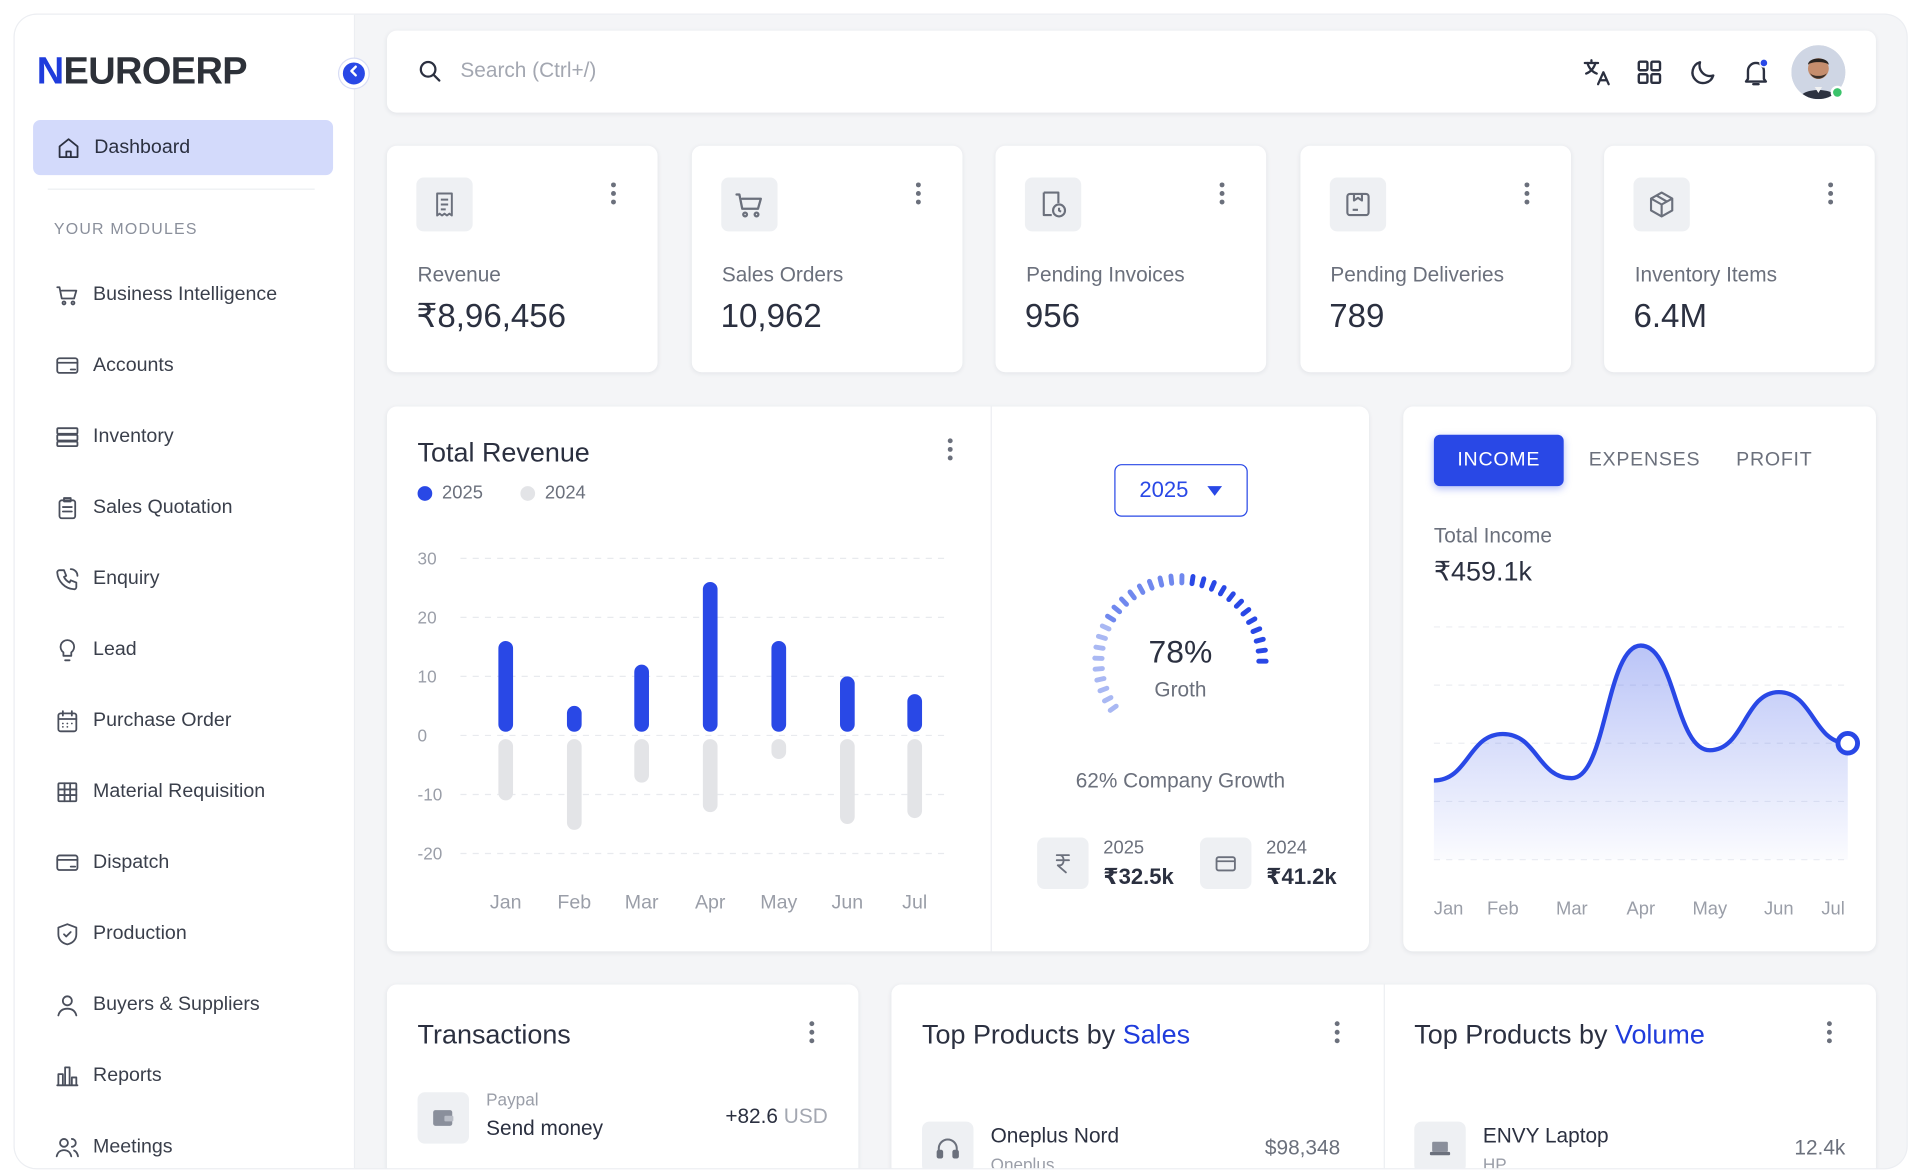 This screenshot has height=1172, width=1920. Describe the element at coordinates (127, 1076) in the screenshot. I see `sidebar-item-label: Reports` at that location.